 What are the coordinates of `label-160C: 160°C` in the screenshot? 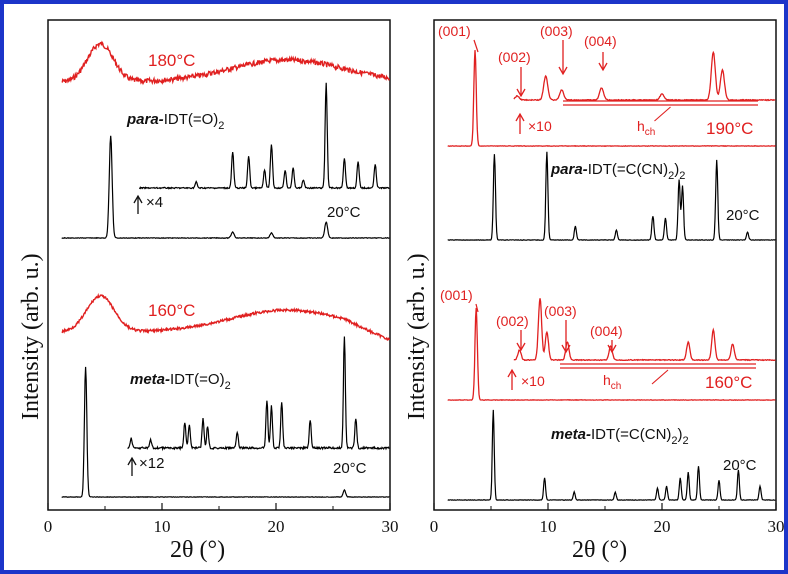 It's located at (171, 310).